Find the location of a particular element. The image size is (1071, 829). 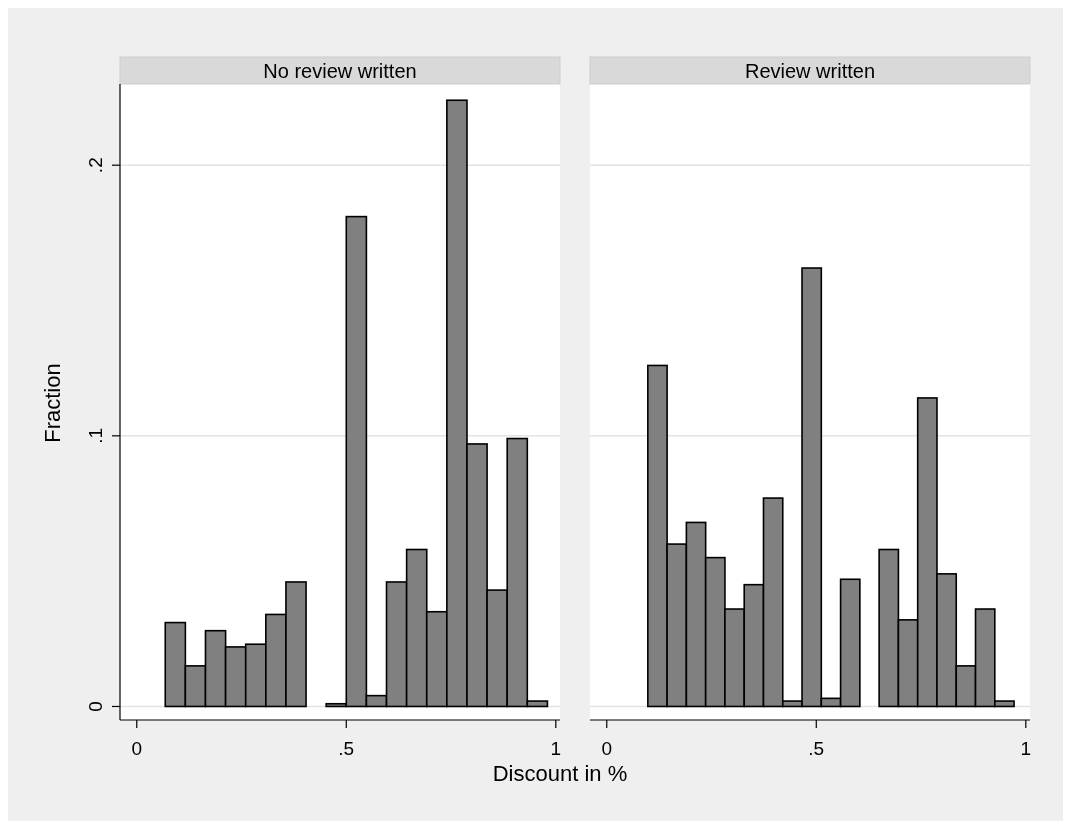

chart-title: No review written is located at coordinates (340, 70).